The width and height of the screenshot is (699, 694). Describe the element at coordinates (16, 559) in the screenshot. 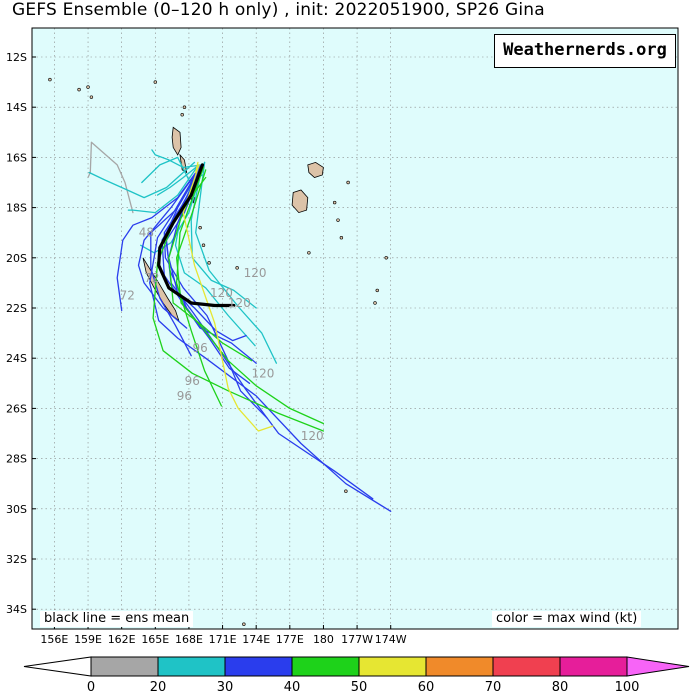

I see `lat-label: 32S` at that location.